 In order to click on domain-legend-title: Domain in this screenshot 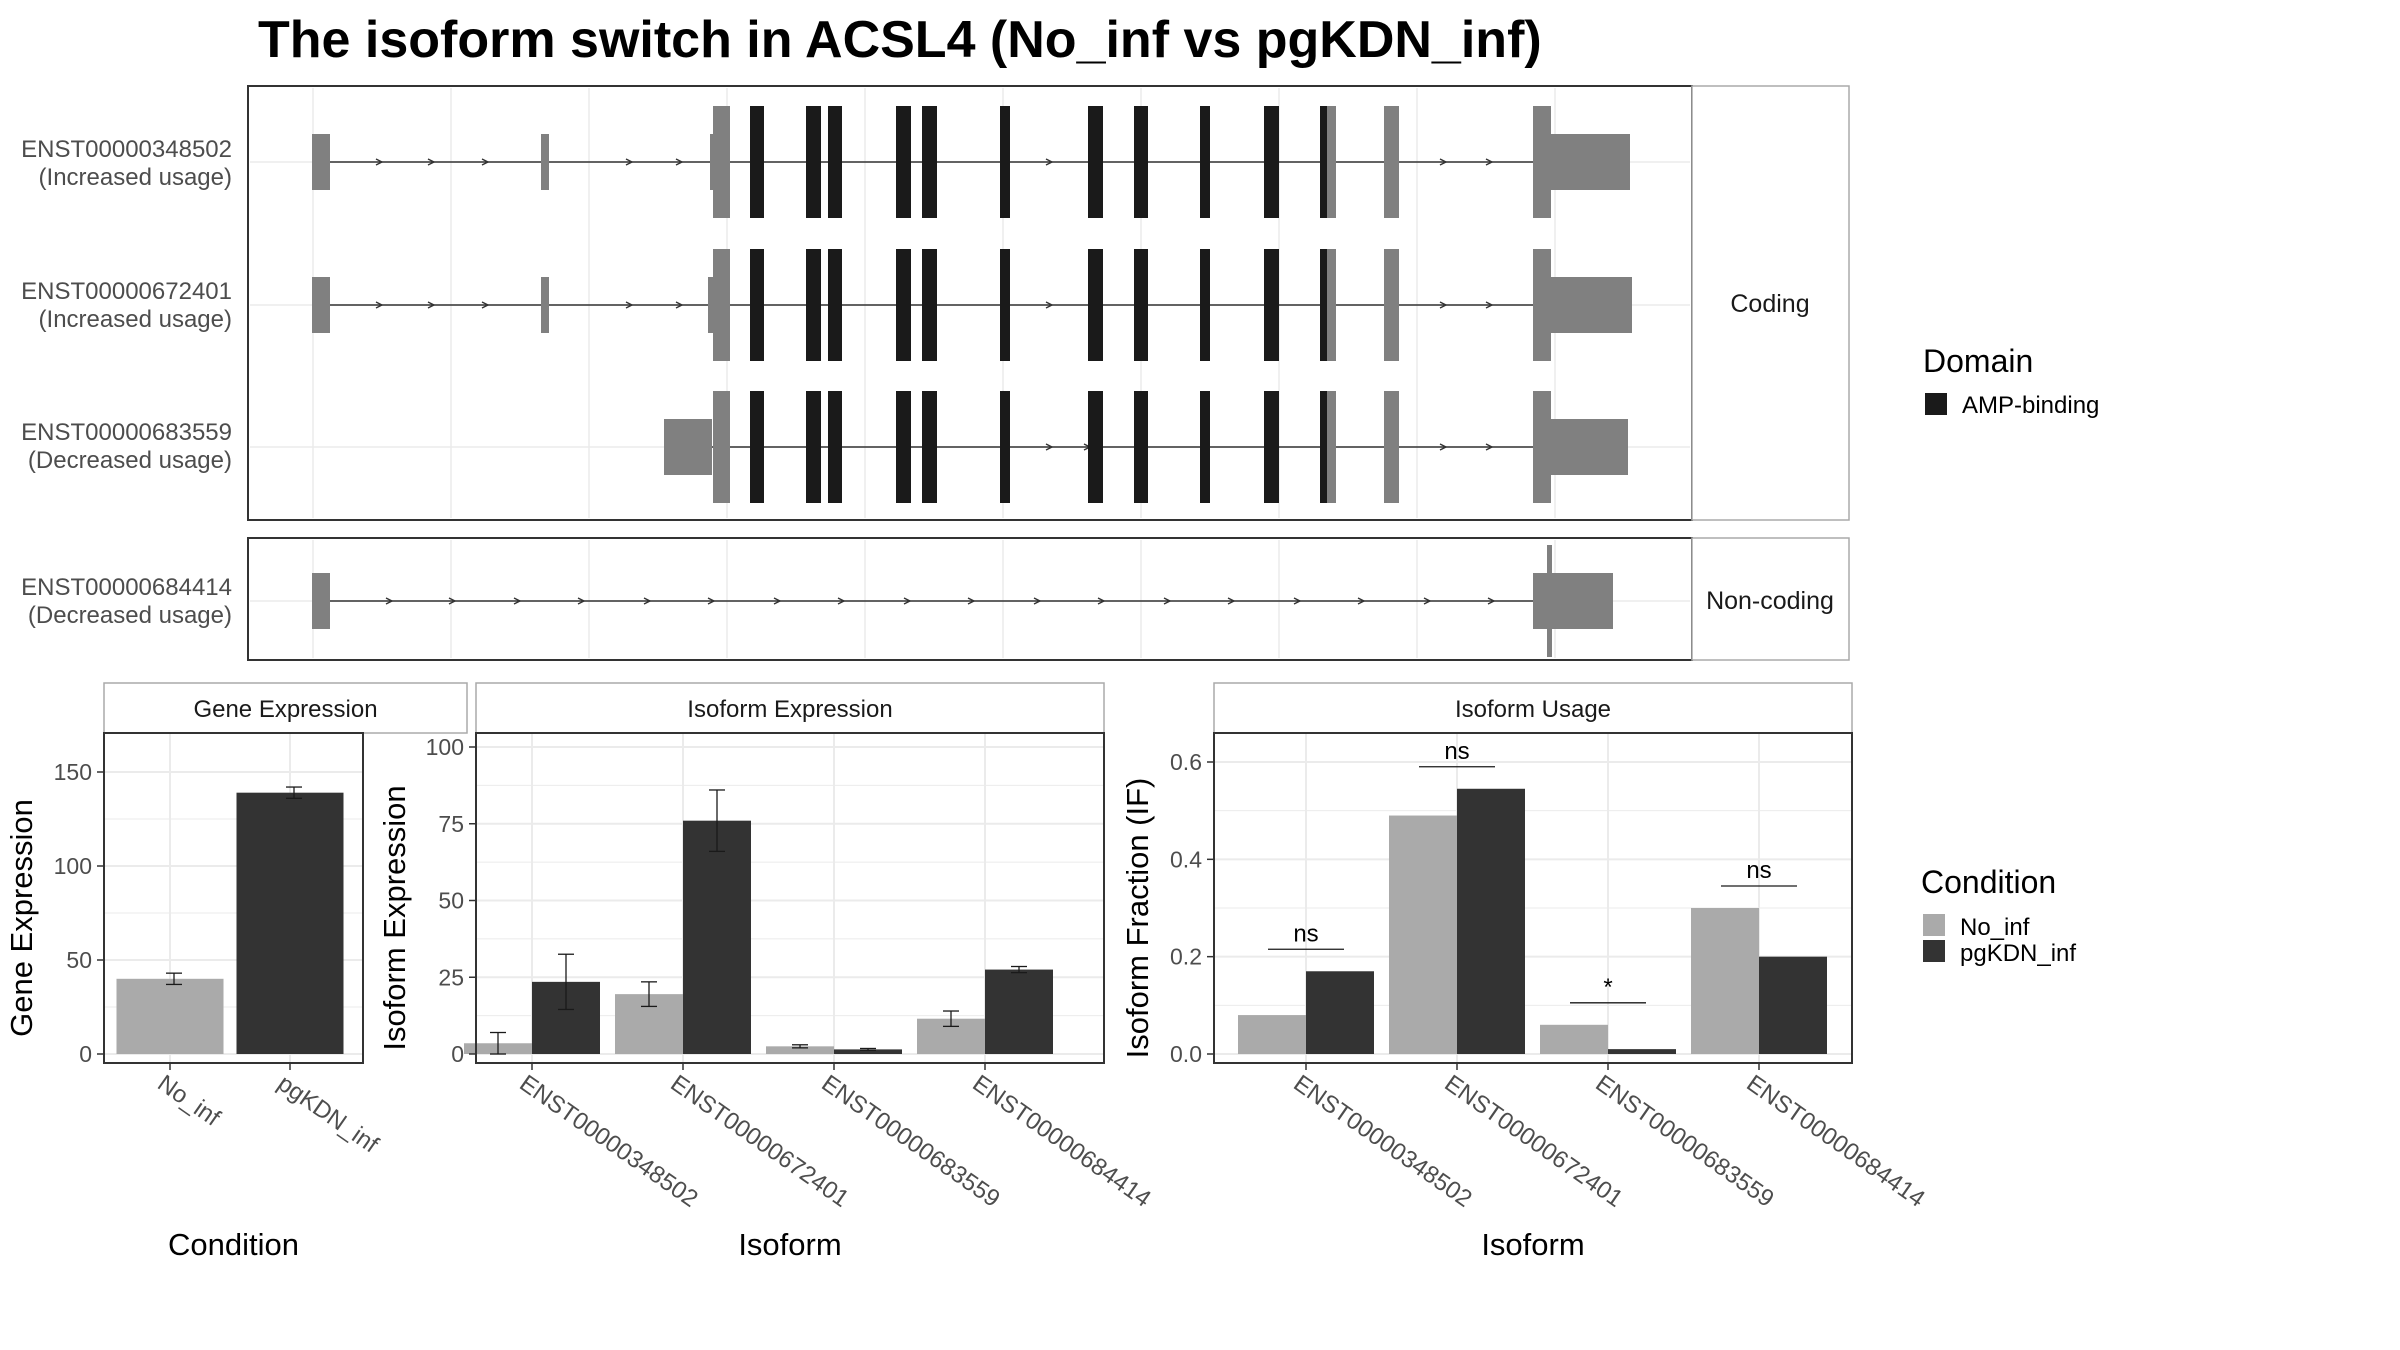, I will do `click(1978, 361)`.